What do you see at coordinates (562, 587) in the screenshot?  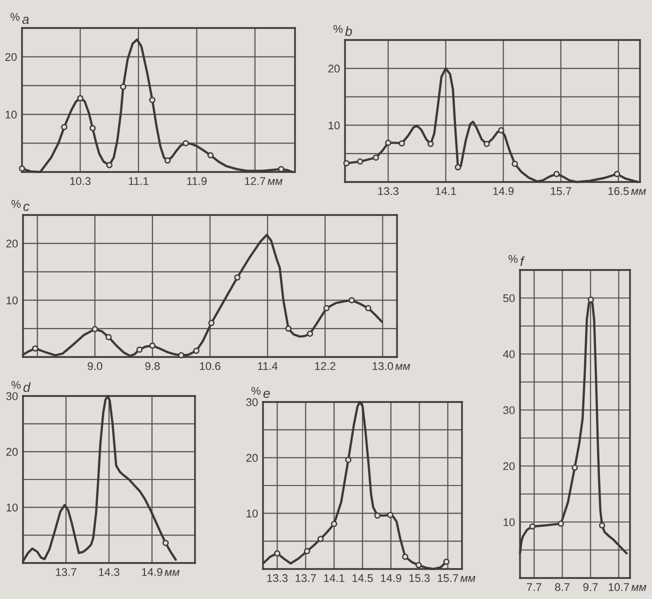 I see `x-tick-label: 8.7` at bounding box center [562, 587].